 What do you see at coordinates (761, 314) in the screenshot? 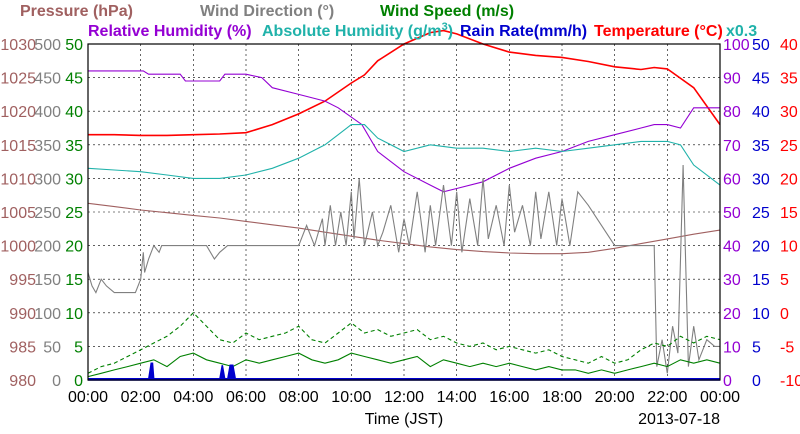
I see `rain_rate-tick-label: 10` at bounding box center [761, 314].